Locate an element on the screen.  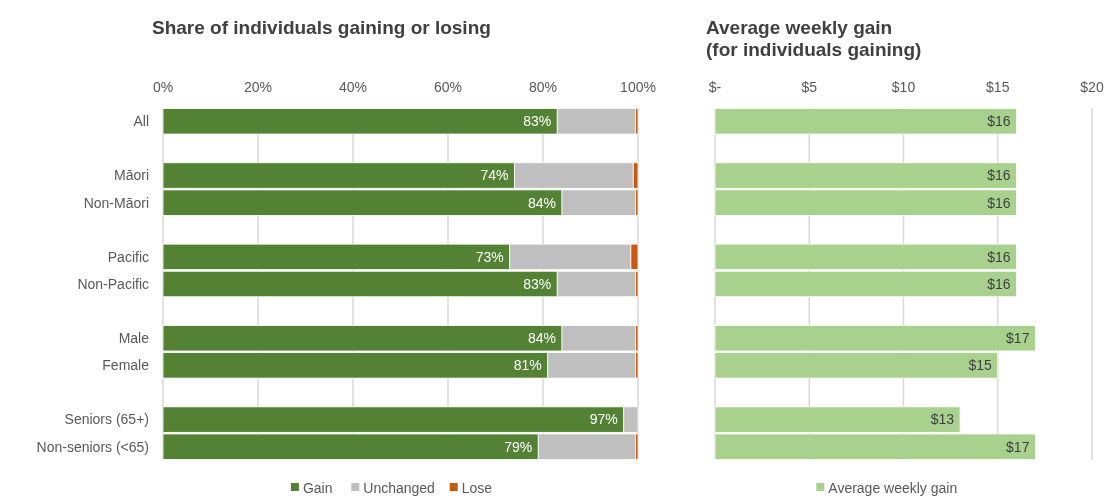
x-tick-label: 80% is located at coordinates (543, 87).